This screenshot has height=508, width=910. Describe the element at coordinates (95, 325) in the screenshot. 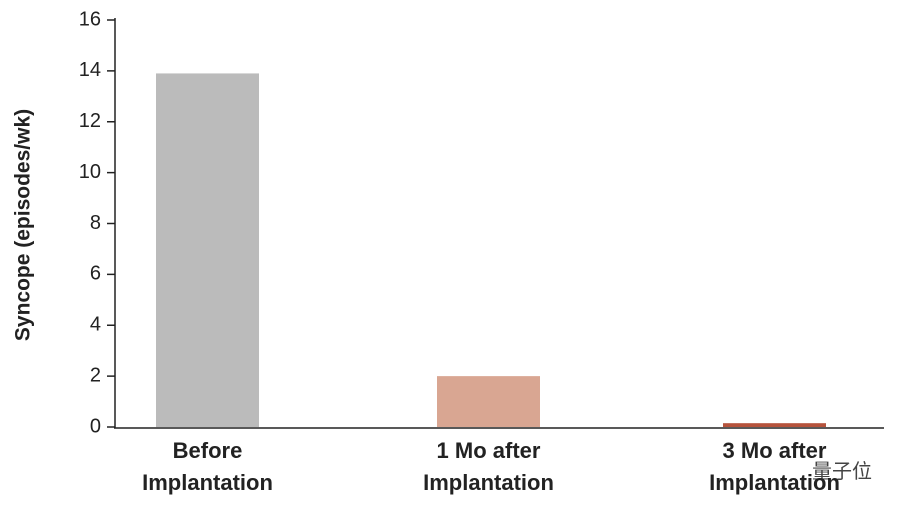

I see `y-tick-label: 4` at that location.